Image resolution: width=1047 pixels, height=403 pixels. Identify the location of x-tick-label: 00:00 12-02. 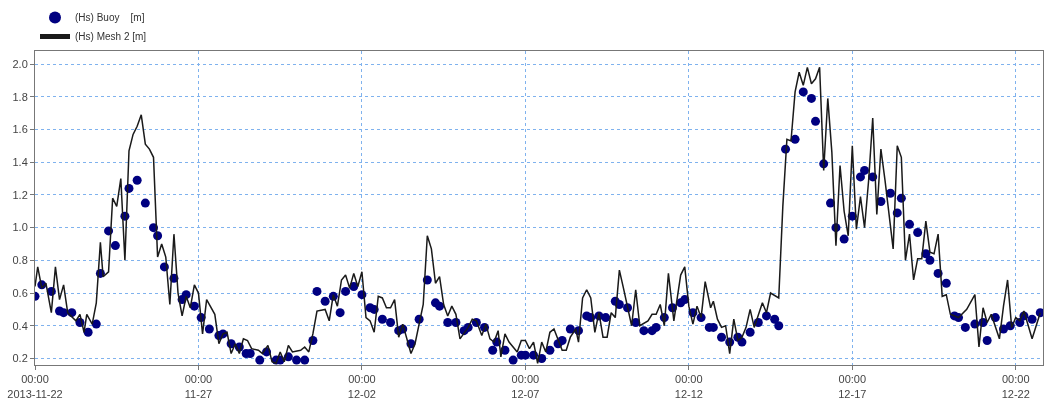
(361, 386).